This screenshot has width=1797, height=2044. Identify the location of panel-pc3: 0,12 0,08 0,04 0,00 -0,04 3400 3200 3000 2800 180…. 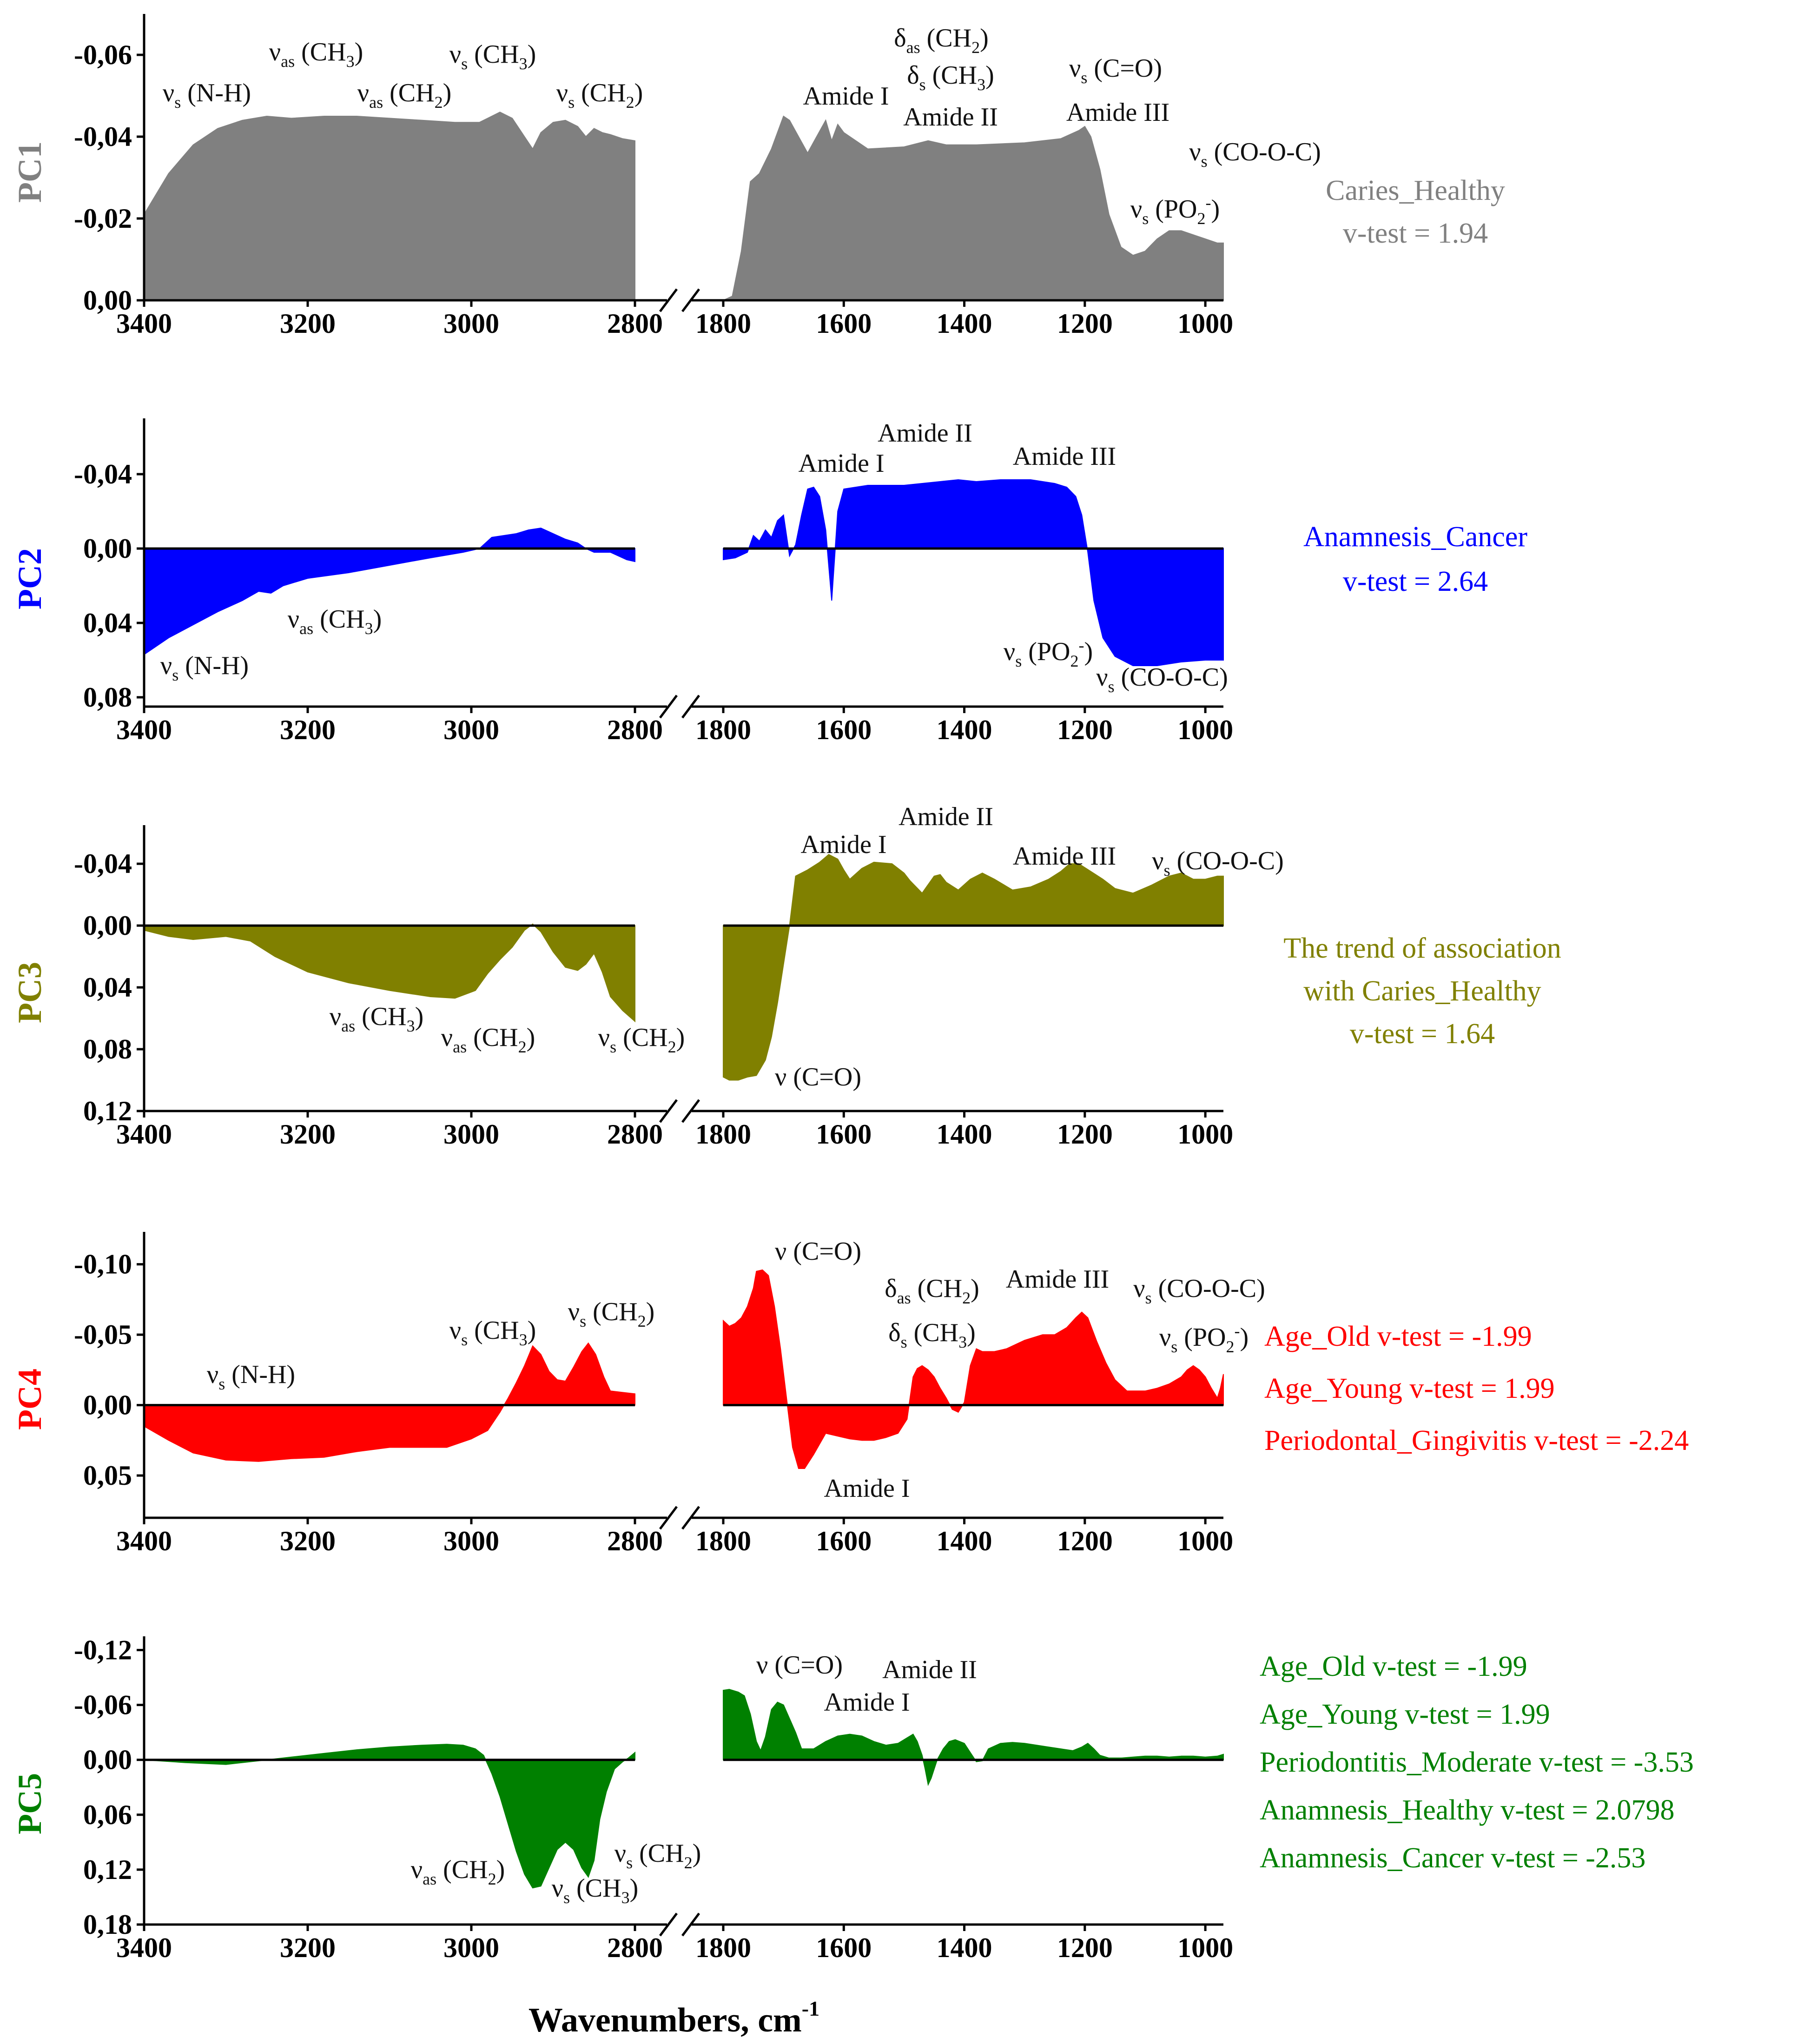
(786, 976).